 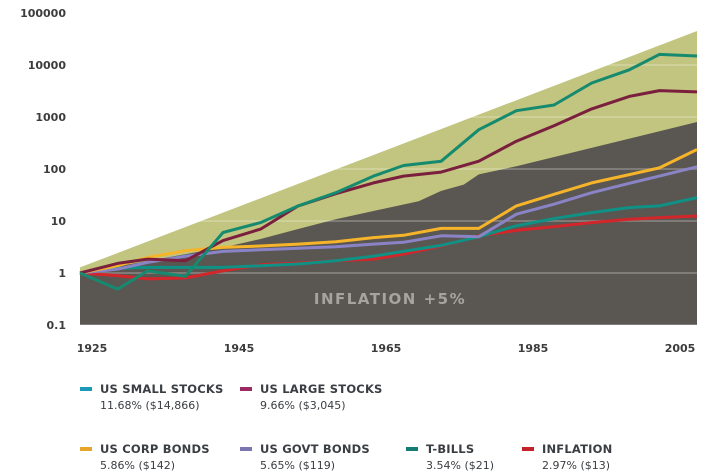 I want to click on y-tick-label: 10000, so click(x=47, y=65).